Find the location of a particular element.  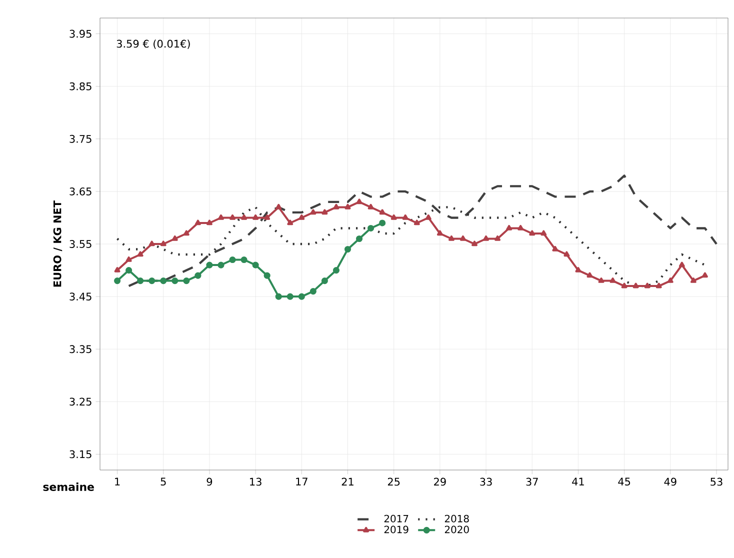

legend-label: 2019 is located at coordinates (396, 530).